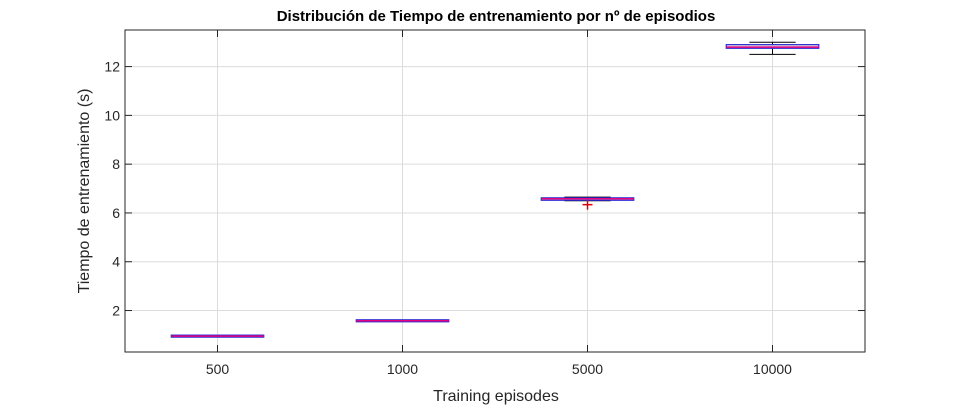  What do you see at coordinates (116, 213) in the screenshot?
I see `y-tick-label: 6` at bounding box center [116, 213].